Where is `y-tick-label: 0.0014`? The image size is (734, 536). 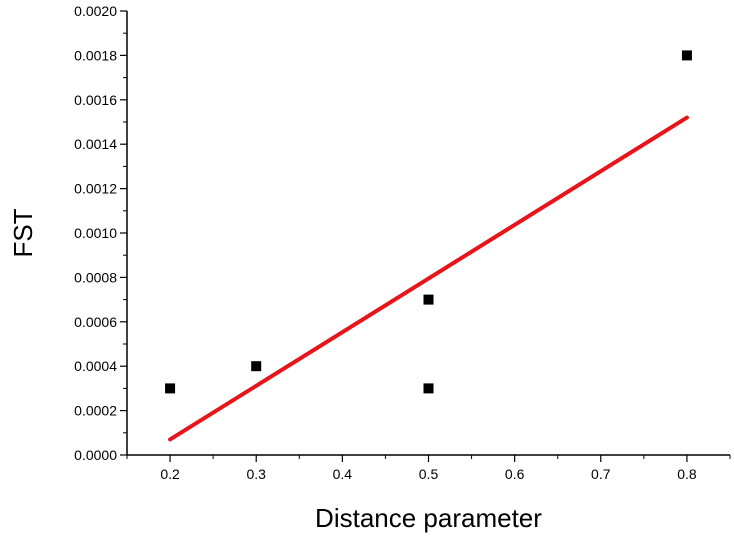
y-tick-label: 0.0014 is located at coordinates (95, 144).